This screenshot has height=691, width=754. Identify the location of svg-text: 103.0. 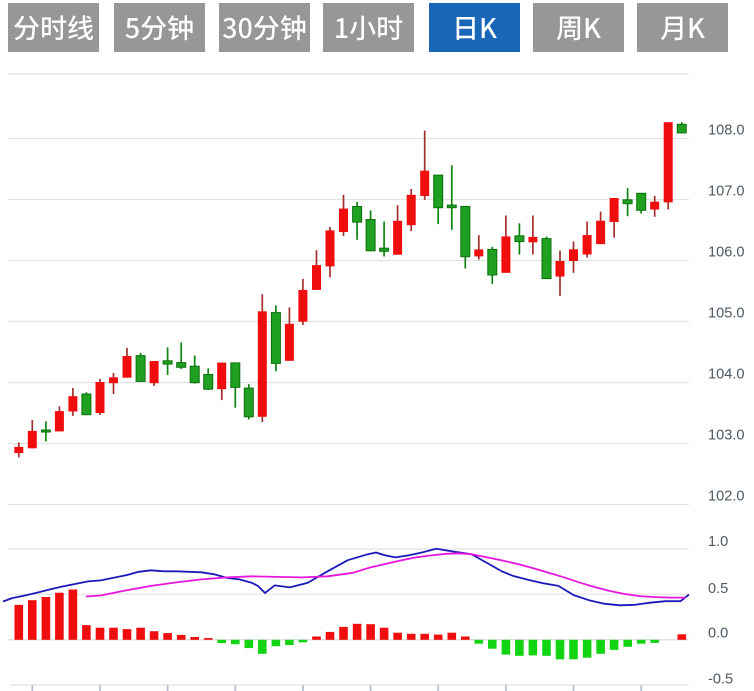
(726, 436).